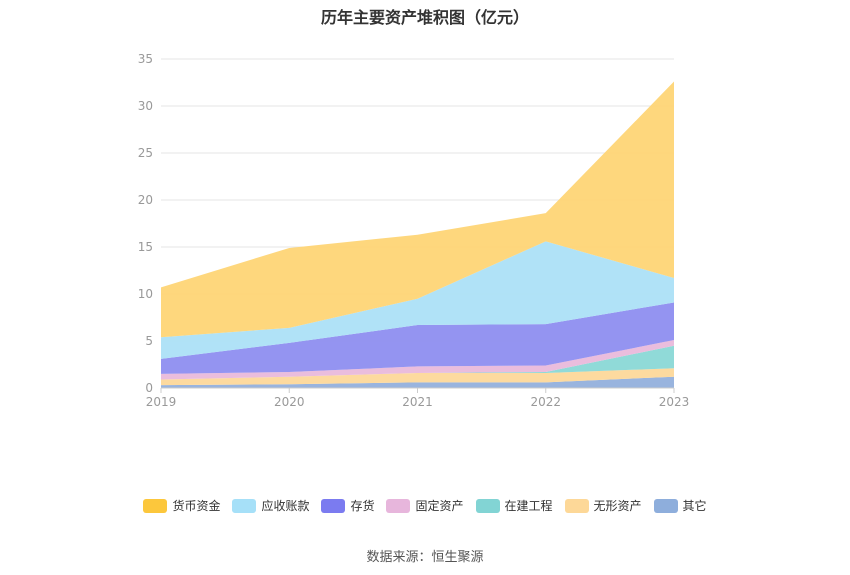 Image resolution: width=850 pixels, height=575 pixels. What do you see at coordinates (196, 506) in the screenshot?
I see `legend-label: 货币资金` at bounding box center [196, 506].